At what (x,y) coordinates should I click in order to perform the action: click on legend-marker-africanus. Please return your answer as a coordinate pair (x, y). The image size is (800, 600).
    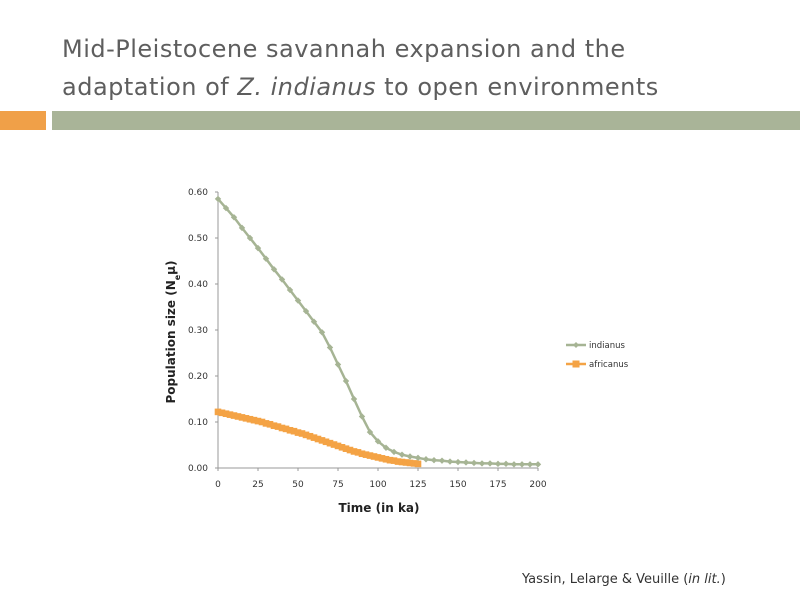
    Looking at the image, I should click on (576, 364).